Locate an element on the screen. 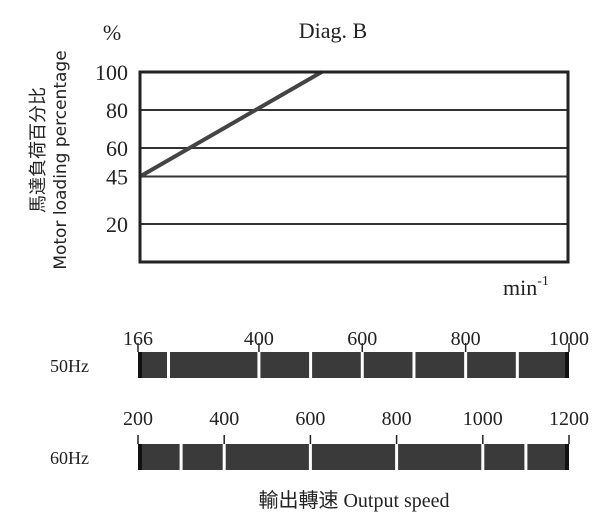 The width and height of the screenshot is (592, 515). frequency-label: 50Hz is located at coordinates (69, 366).